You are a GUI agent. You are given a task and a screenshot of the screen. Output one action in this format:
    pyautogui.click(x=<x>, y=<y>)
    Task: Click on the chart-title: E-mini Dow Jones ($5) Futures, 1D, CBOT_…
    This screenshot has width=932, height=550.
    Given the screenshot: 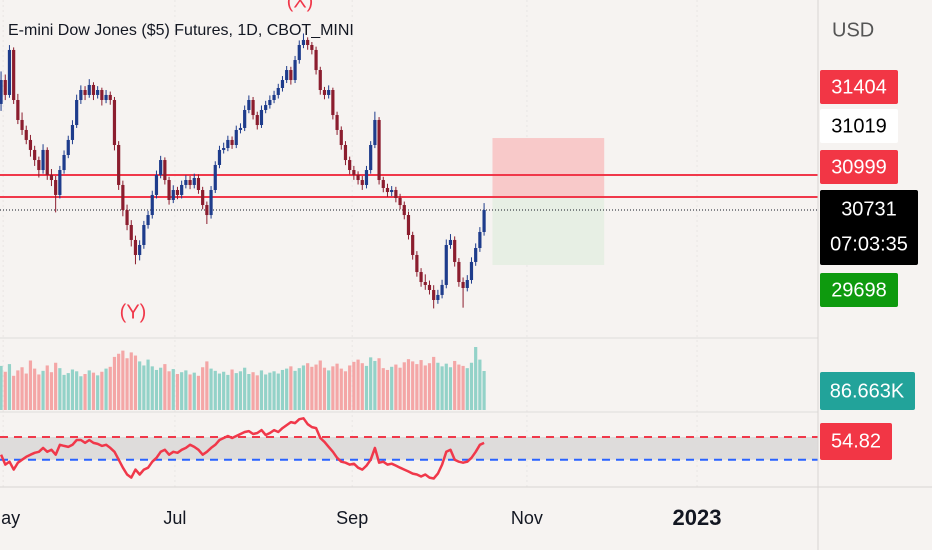 What is the action you would take?
    pyautogui.click(x=181, y=30)
    